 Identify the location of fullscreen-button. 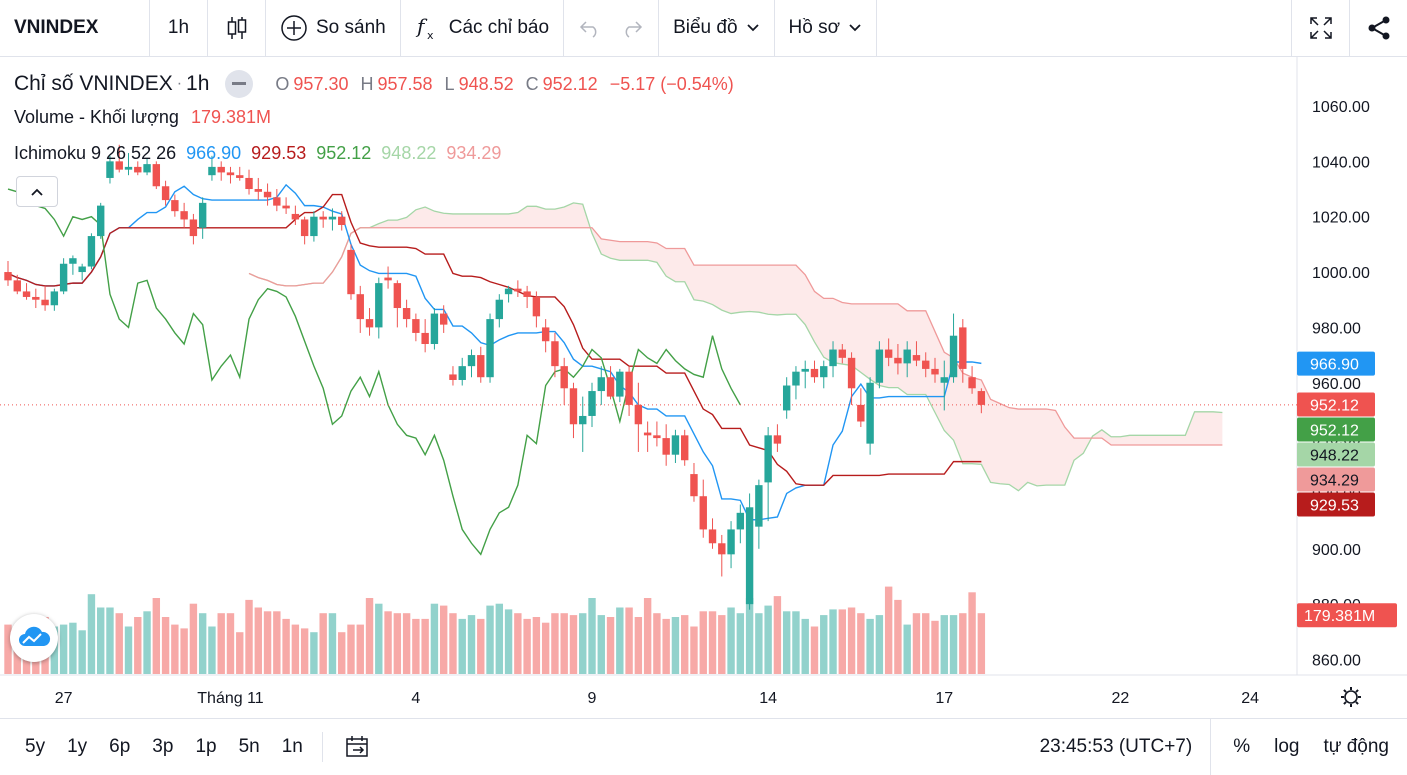
(1320, 28).